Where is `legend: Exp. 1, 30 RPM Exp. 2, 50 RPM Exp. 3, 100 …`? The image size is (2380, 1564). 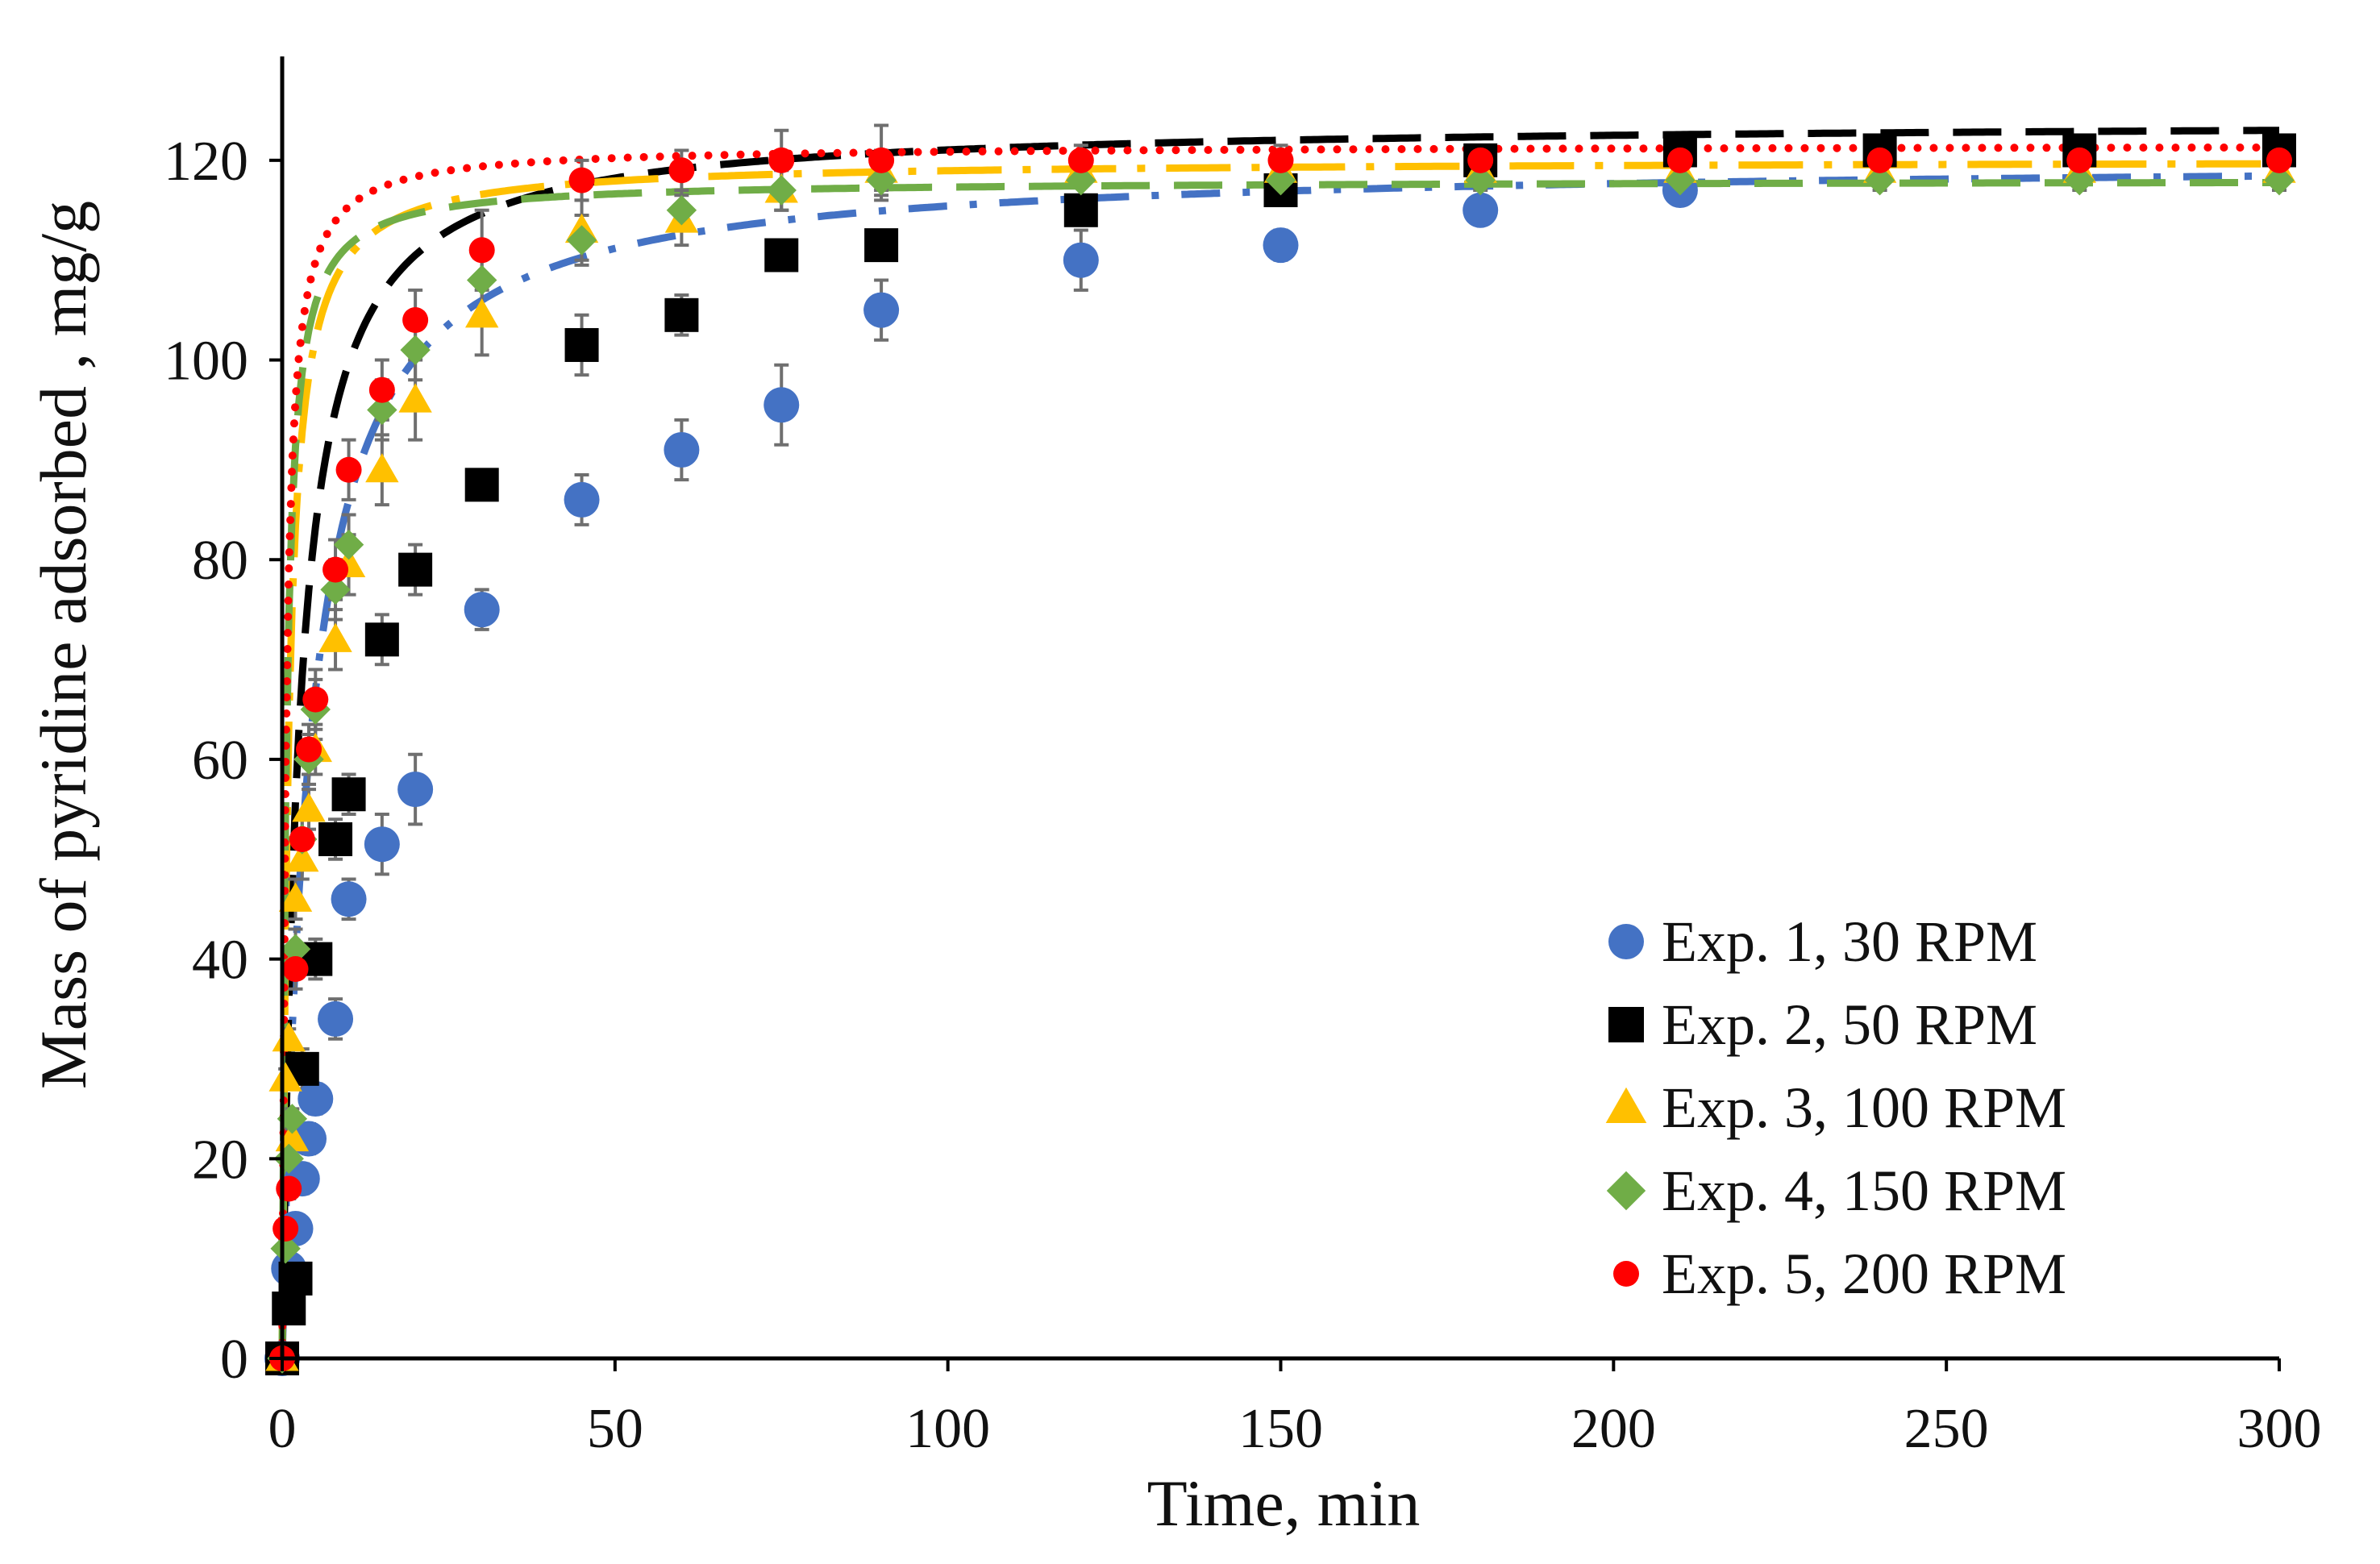
legend: Exp. 1, 30 RPM Exp. 2, 50 RPM Exp. 3, 100 … is located at coordinates (1836, 1107).